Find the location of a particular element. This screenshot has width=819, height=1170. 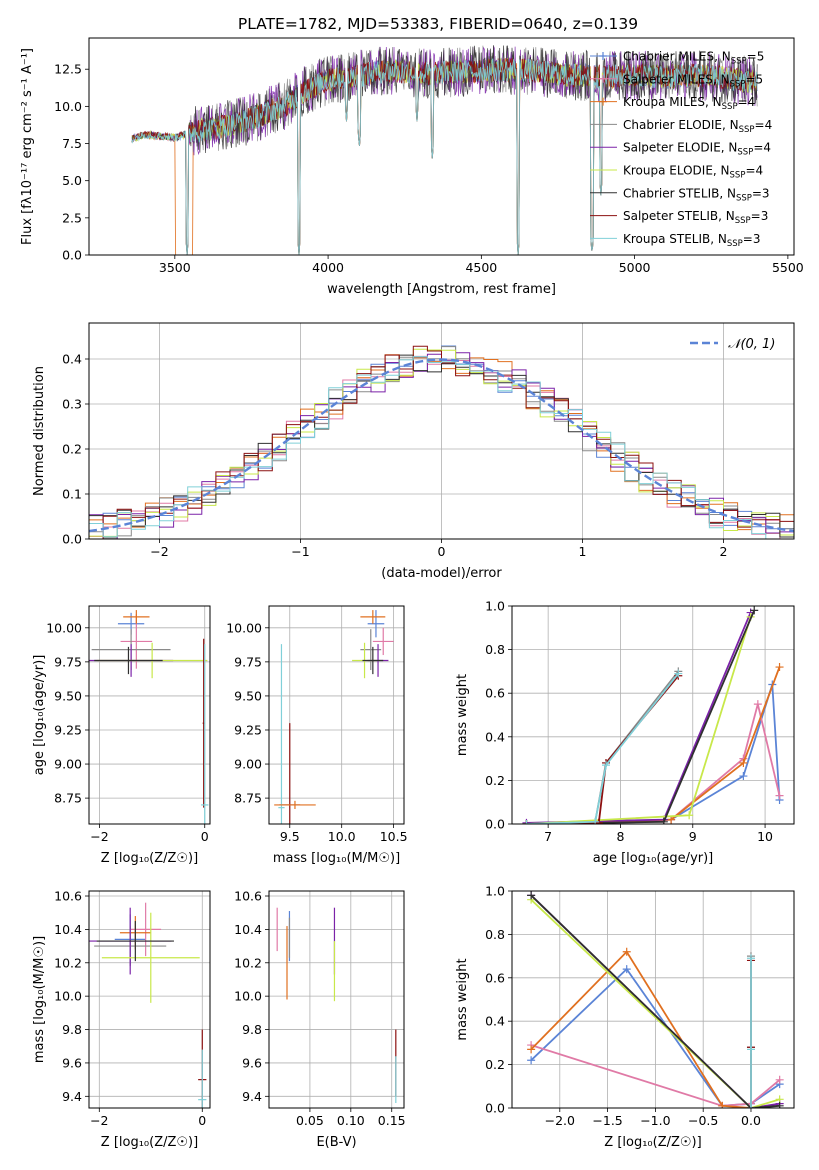

y-tick-label: 10.0 is located at coordinates (248, 996).